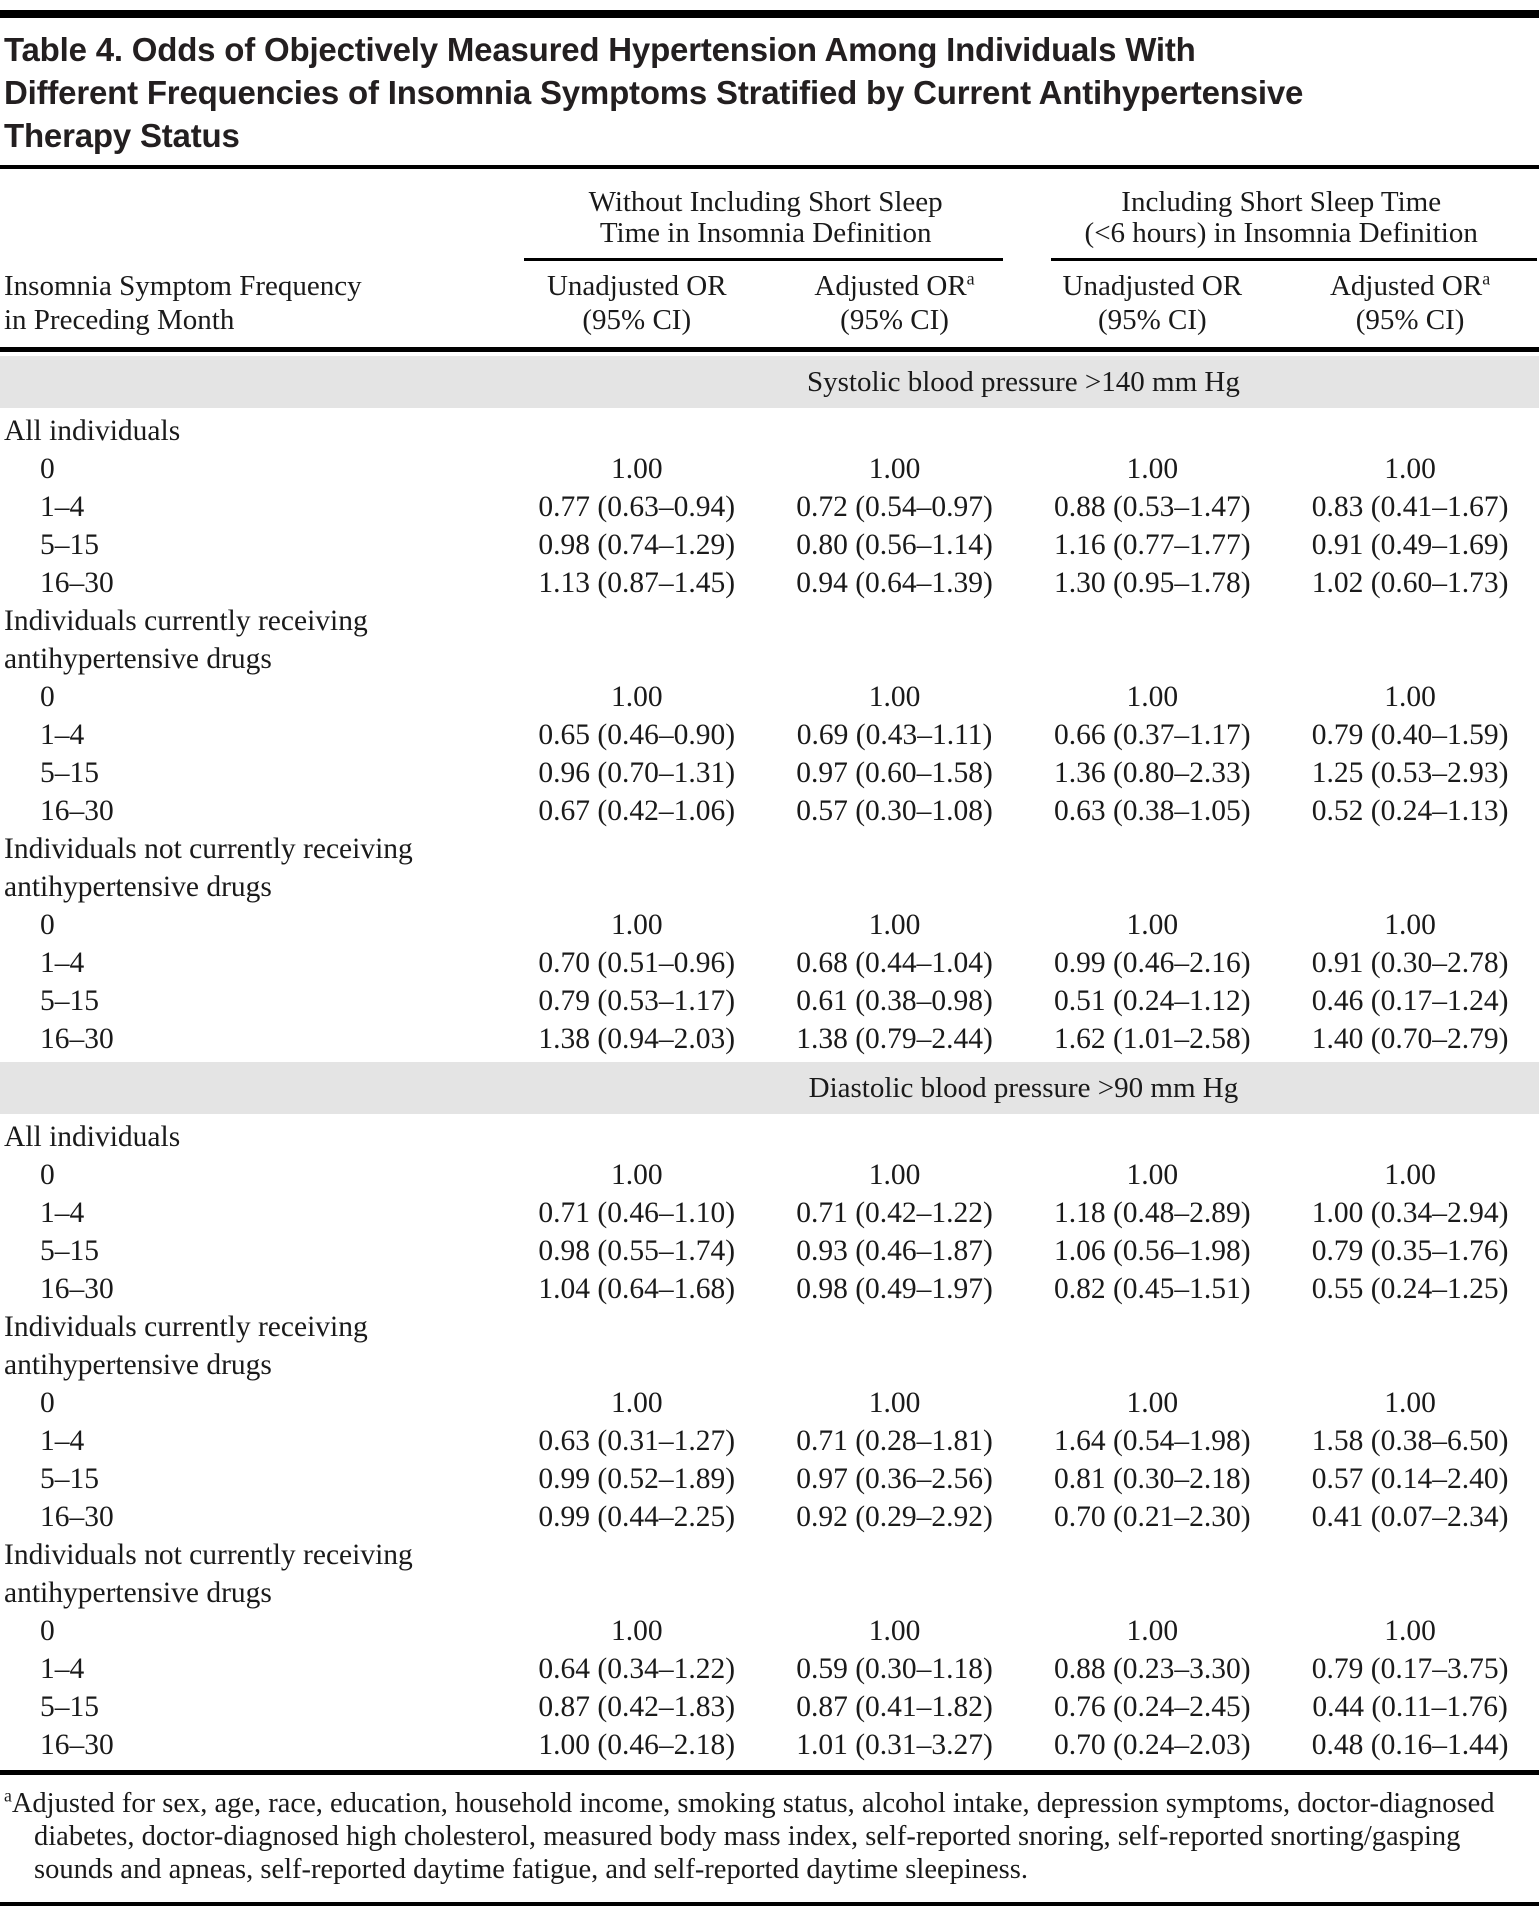 This screenshot has height=1906, width=1539. What do you see at coordinates (1410, 1479) in the screenshot?
I see `or-value-cell: 0.57 (0.14–2.40)` at bounding box center [1410, 1479].